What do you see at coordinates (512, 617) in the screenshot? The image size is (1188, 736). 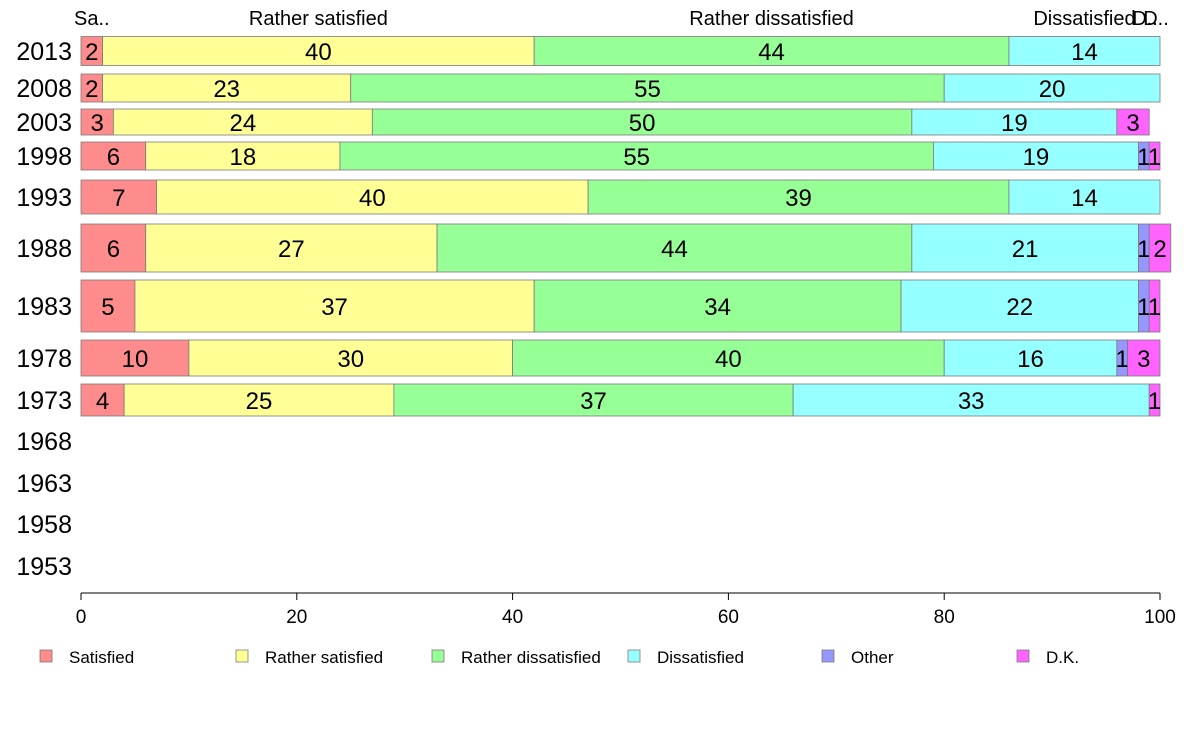 I see `x-tick-label: 40` at bounding box center [512, 617].